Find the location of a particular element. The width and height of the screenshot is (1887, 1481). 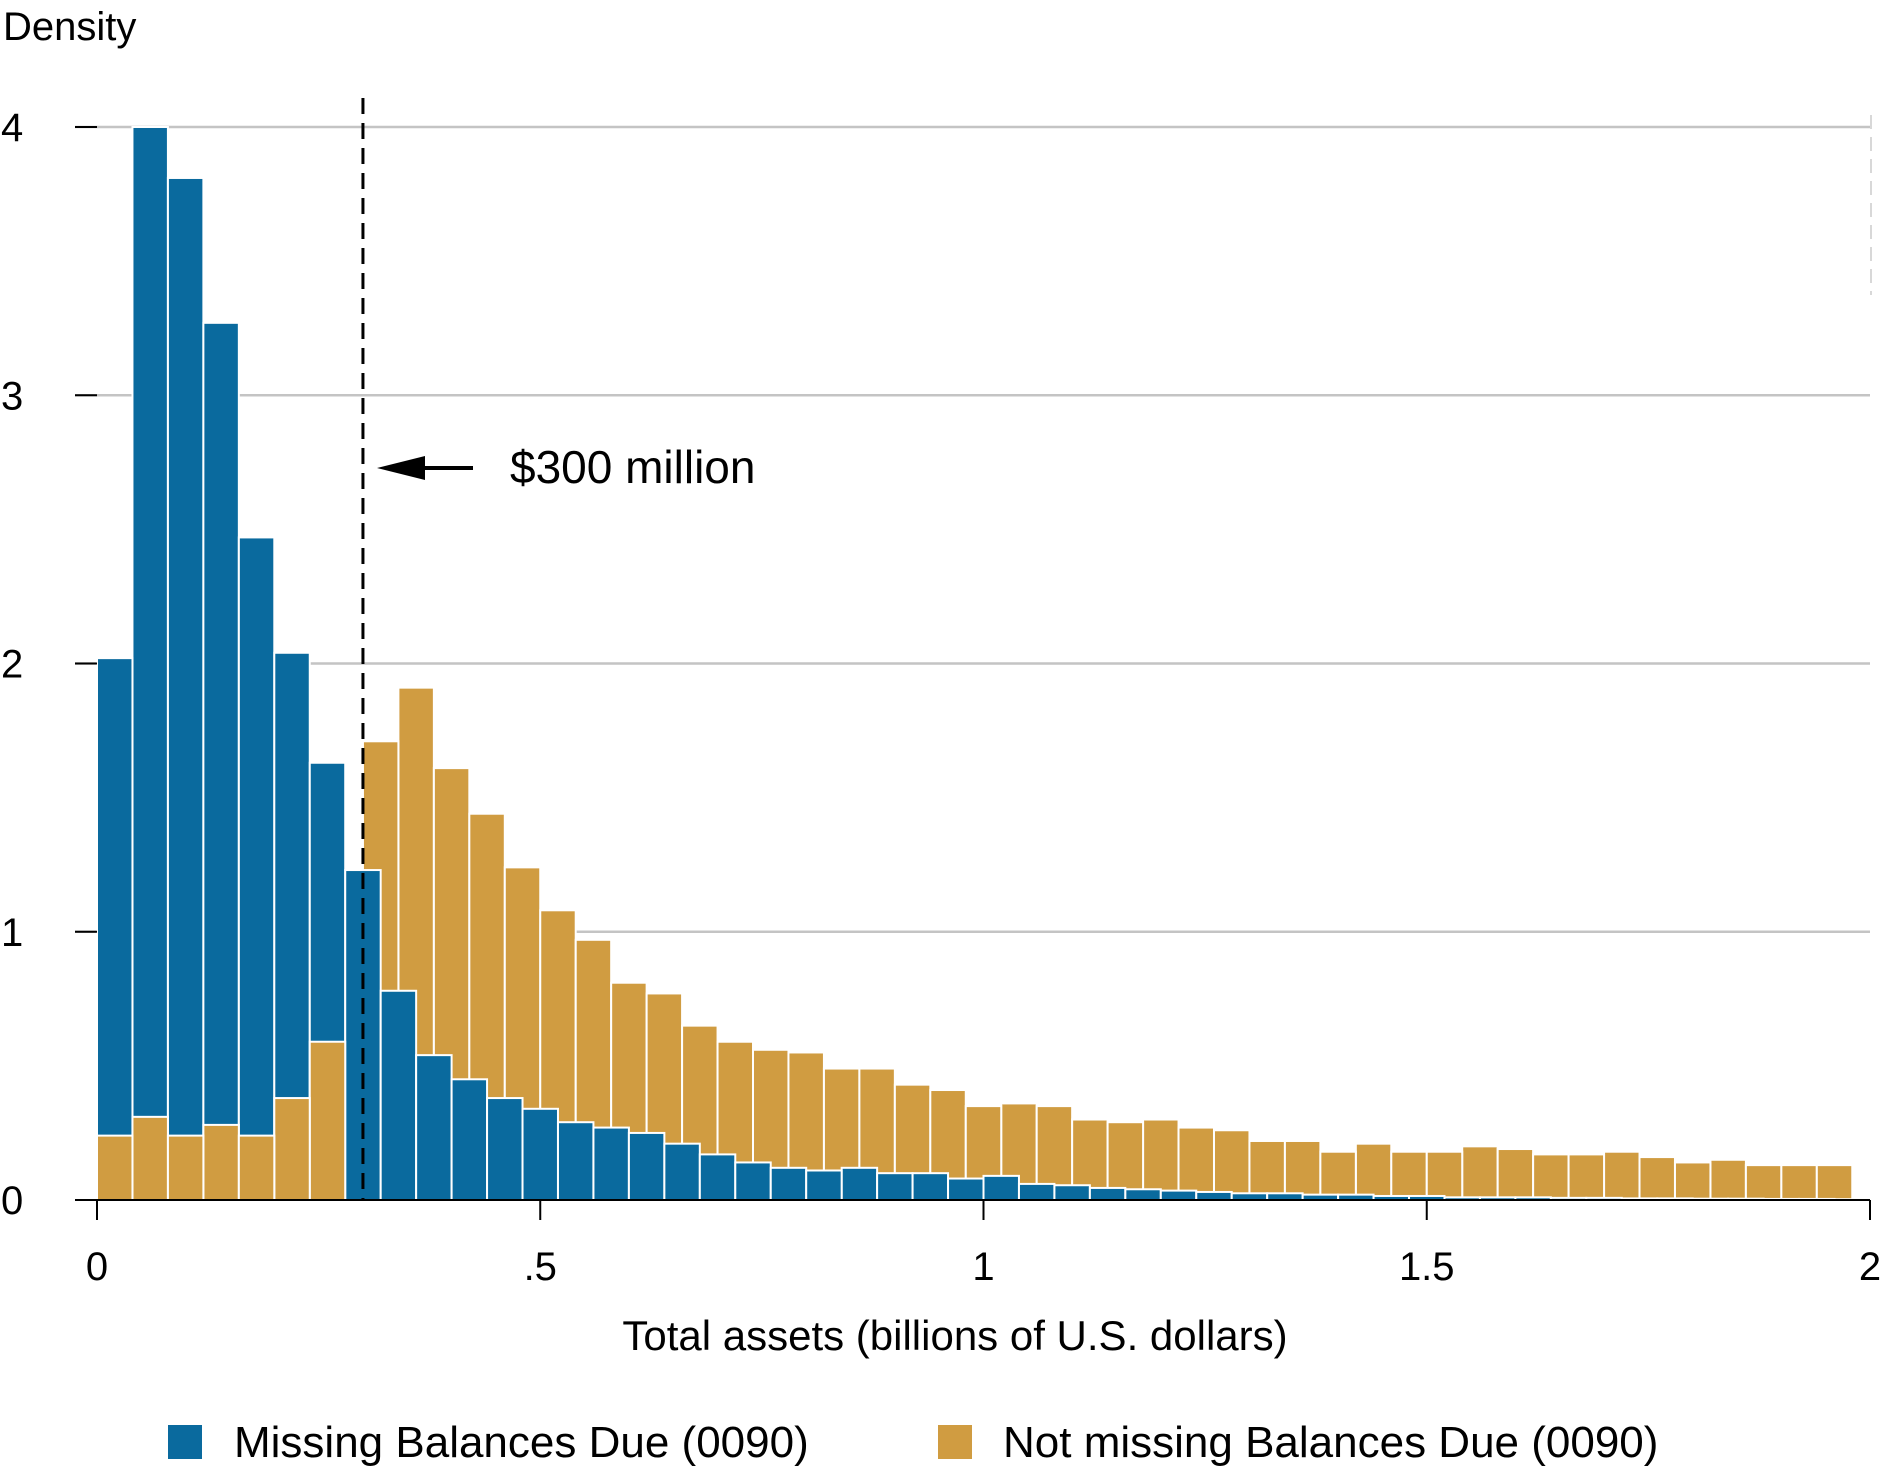

y-axis-label: Density is located at coordinates (69, 27).